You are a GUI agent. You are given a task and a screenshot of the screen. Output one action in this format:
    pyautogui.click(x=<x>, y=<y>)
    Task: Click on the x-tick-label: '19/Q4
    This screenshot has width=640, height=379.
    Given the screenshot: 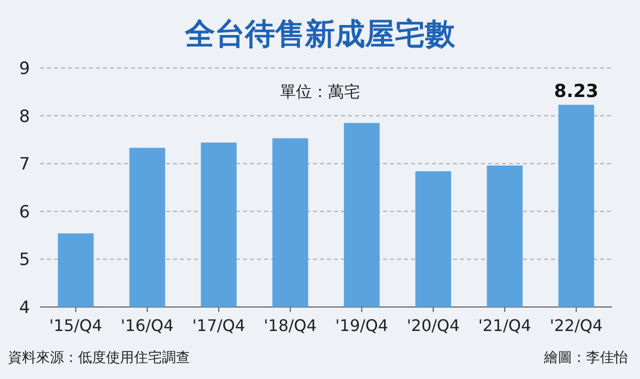 What is the action you would take?
    pyautogui.click(x=361, y=325)
    